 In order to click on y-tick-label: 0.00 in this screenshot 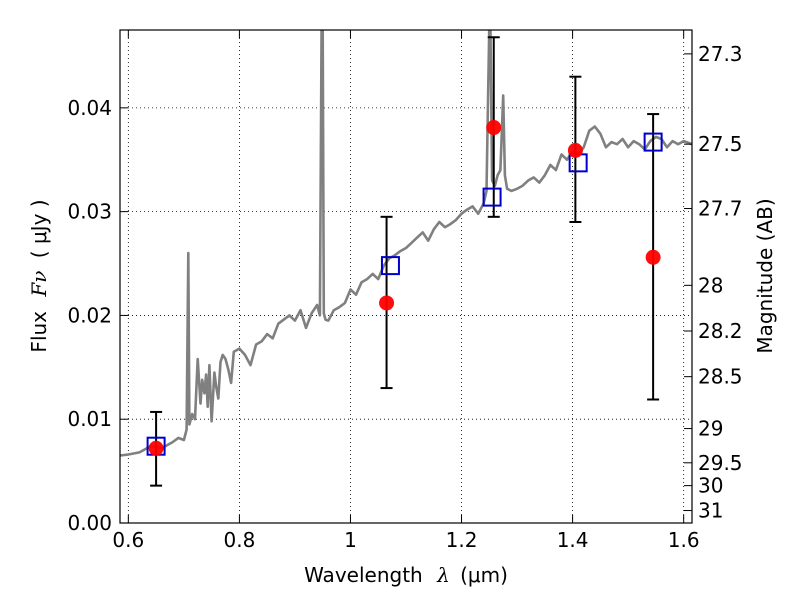, I will do `click(89, 523)`.